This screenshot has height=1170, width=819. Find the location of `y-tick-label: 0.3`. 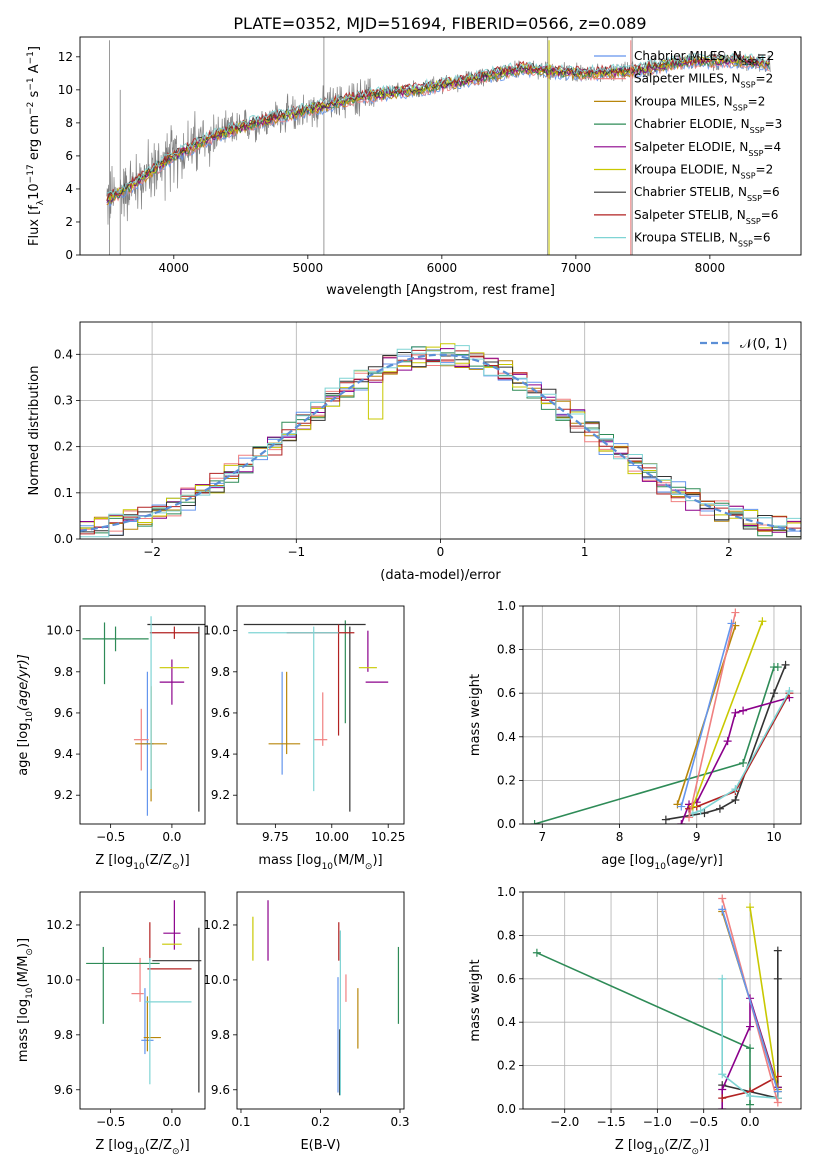

y-tick-label: 0.3 is located at coordinates (63, 400).